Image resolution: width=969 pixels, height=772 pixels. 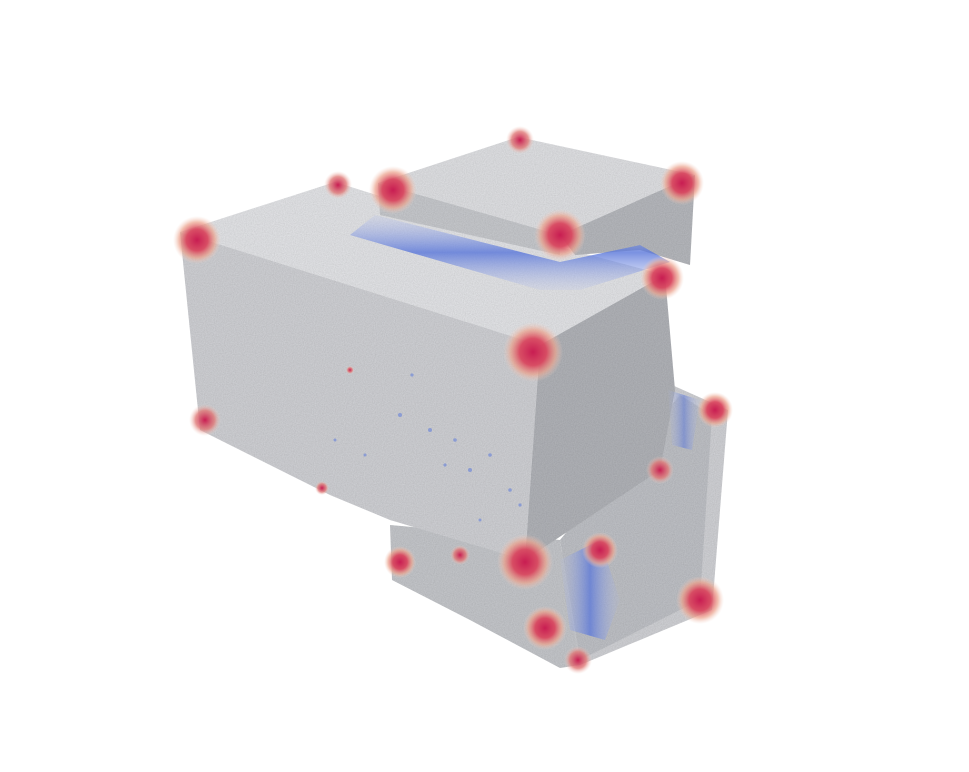 I want to click on main-block-top-face, so click(x=422, y=263).